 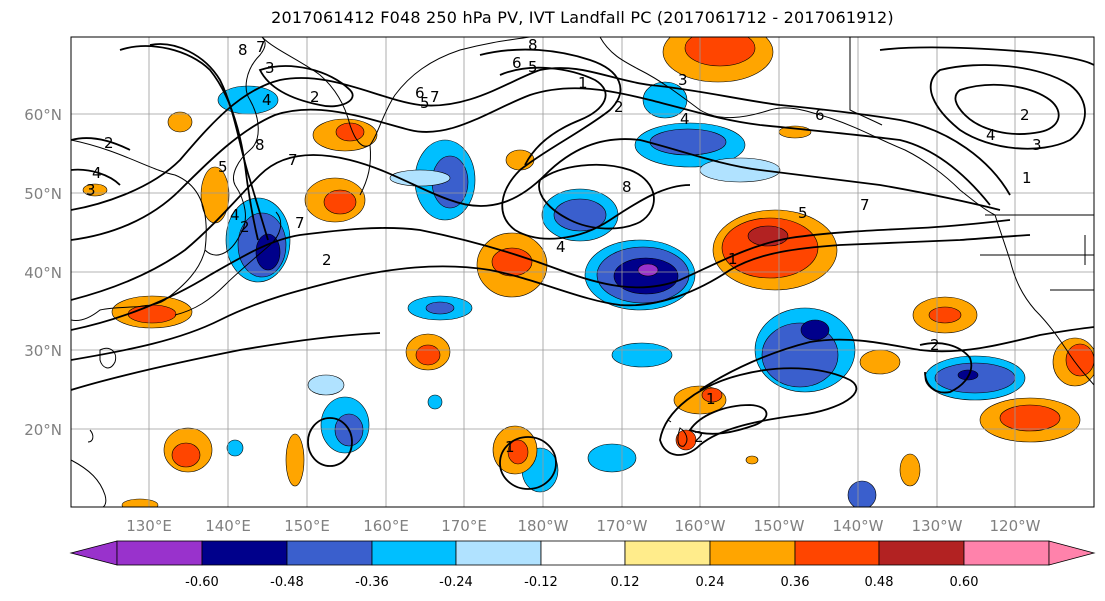 I want to click on colorbar-tick: 0.12, so click(x=625, y=582).